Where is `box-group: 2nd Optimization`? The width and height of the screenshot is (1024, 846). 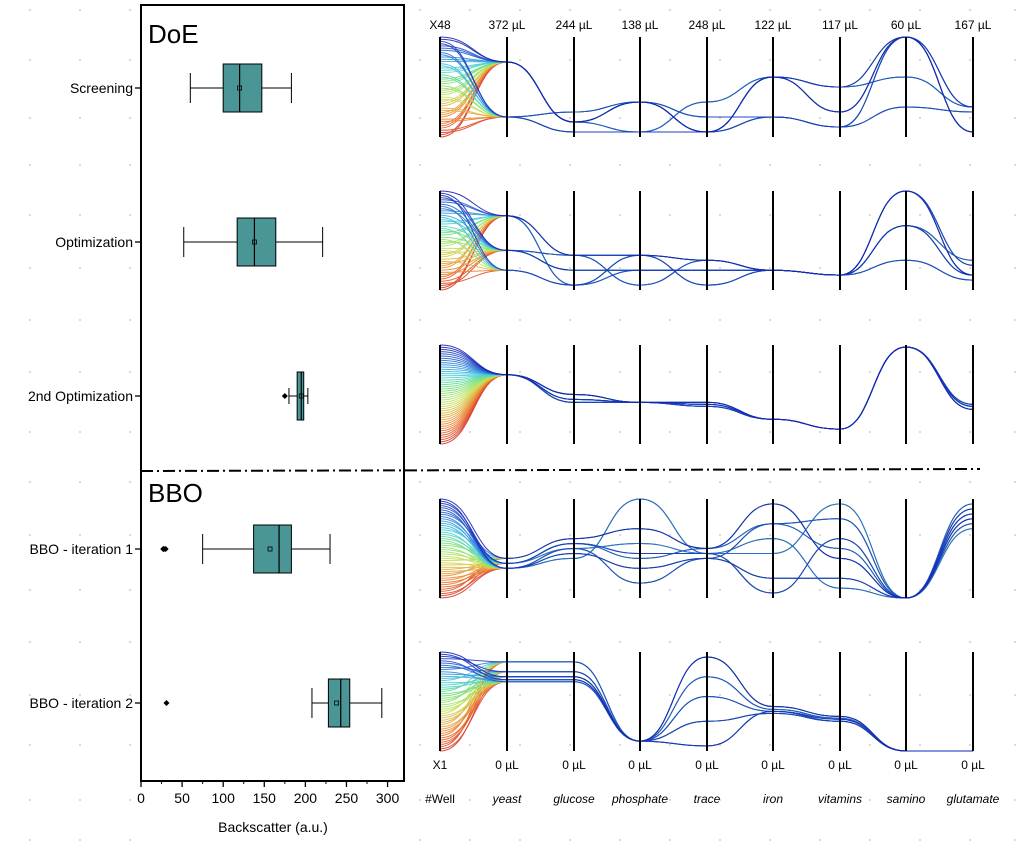
box-group: 2nd Optimization is located at coordinates (168, 396).